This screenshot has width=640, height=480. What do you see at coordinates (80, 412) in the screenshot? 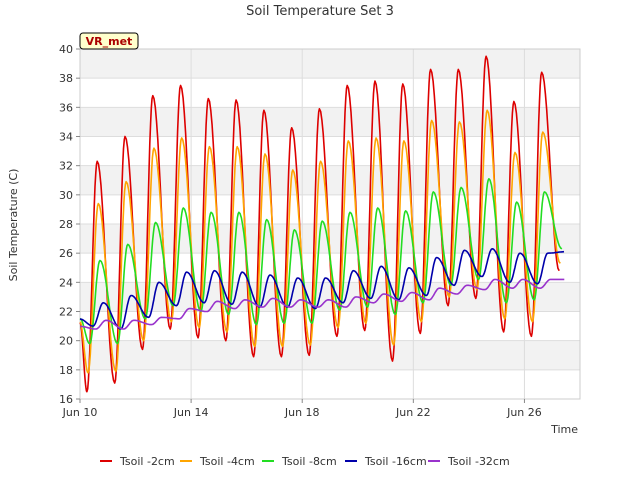
I see `x-tick-label: Jun 10` at bounding box center [80, 412].